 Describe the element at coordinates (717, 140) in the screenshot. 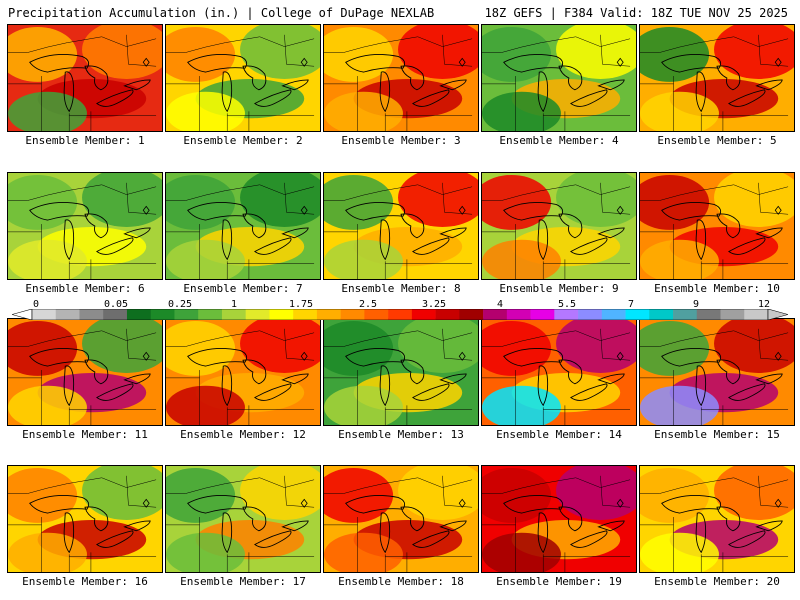

I see `ensemble-member-label: Ensemble Member: 5` at that location.